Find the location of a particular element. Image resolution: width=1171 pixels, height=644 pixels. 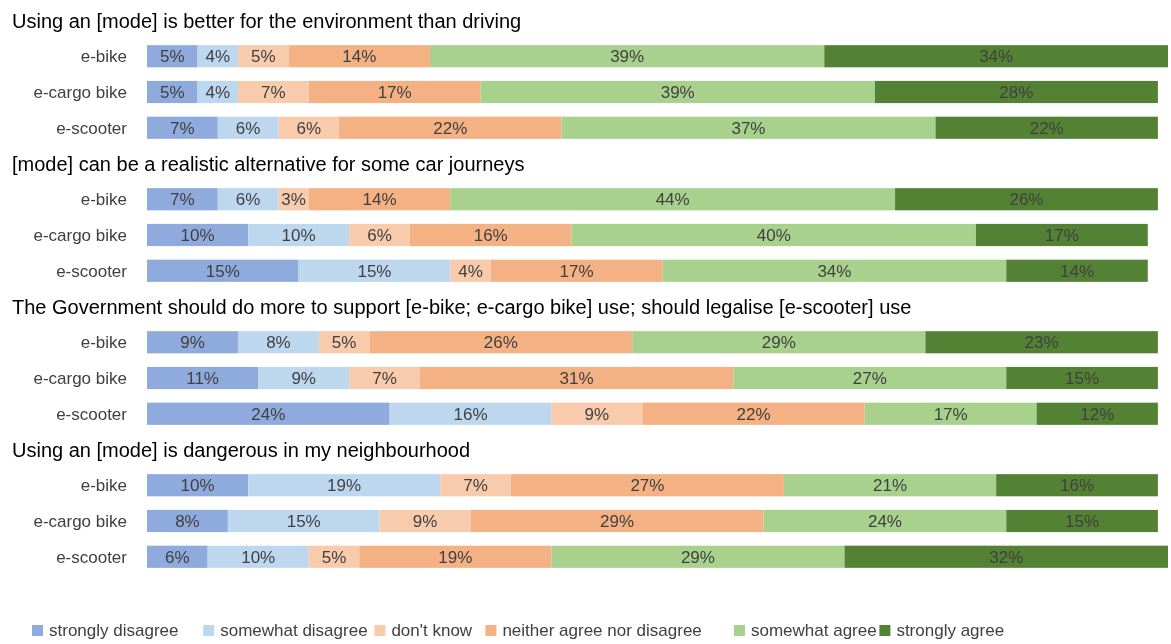

data-label: 26% is located at coordinates (1026, 200).